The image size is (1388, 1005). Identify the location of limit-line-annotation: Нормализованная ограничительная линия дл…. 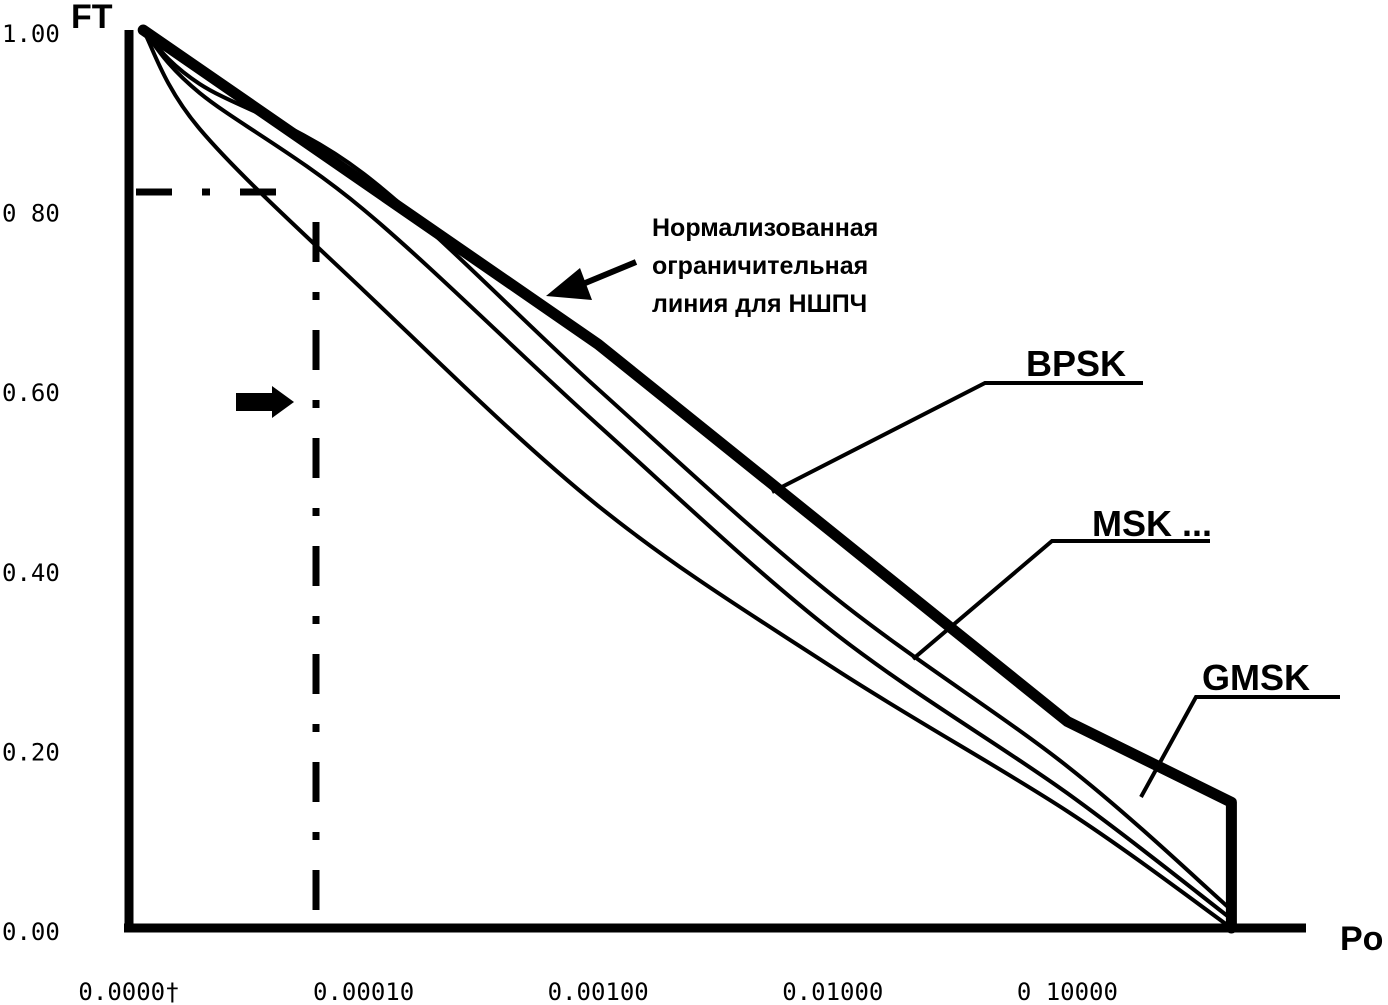
(712, 266).